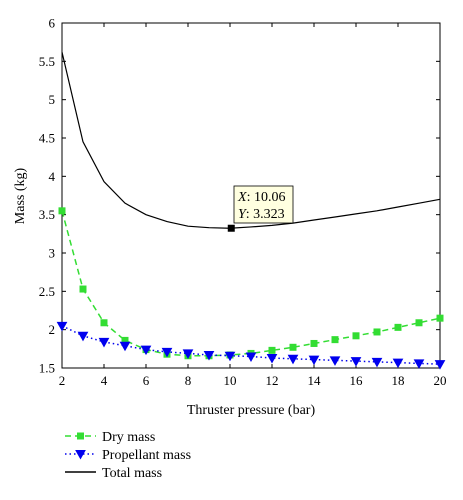 This screenshot has width=463, height=500. What do you see at coordinates (440, 380) in the screenshot?
I see `x-tick-label: 20` at bounding box center [440, 380].